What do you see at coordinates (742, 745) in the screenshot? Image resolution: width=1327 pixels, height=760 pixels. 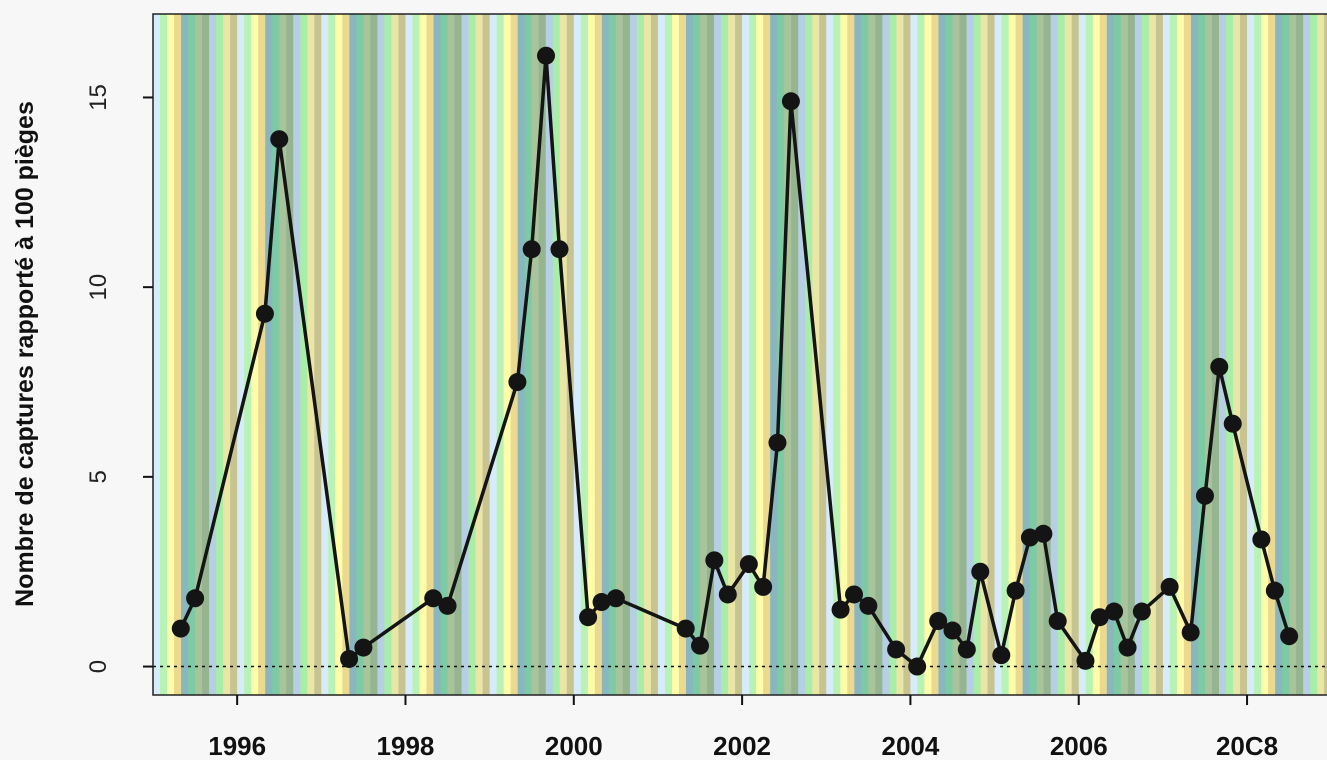 I see `x-tick-label: 2002` at bounding box center [742, 745].